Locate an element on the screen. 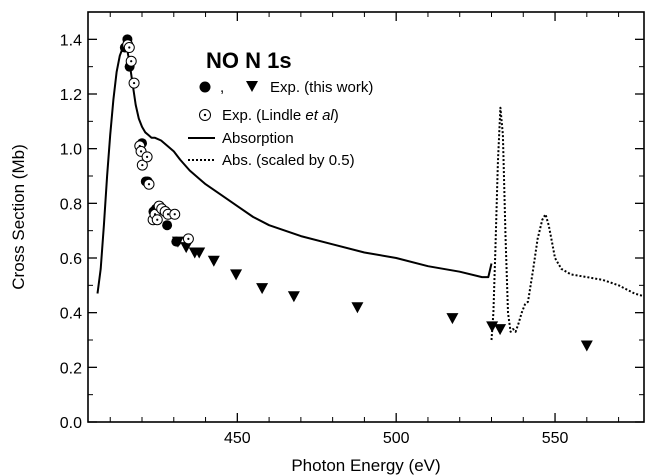 The width and height of the screenshot is (646, 475). y-tick-label: 0.0 is located at coordinates (71, 423).